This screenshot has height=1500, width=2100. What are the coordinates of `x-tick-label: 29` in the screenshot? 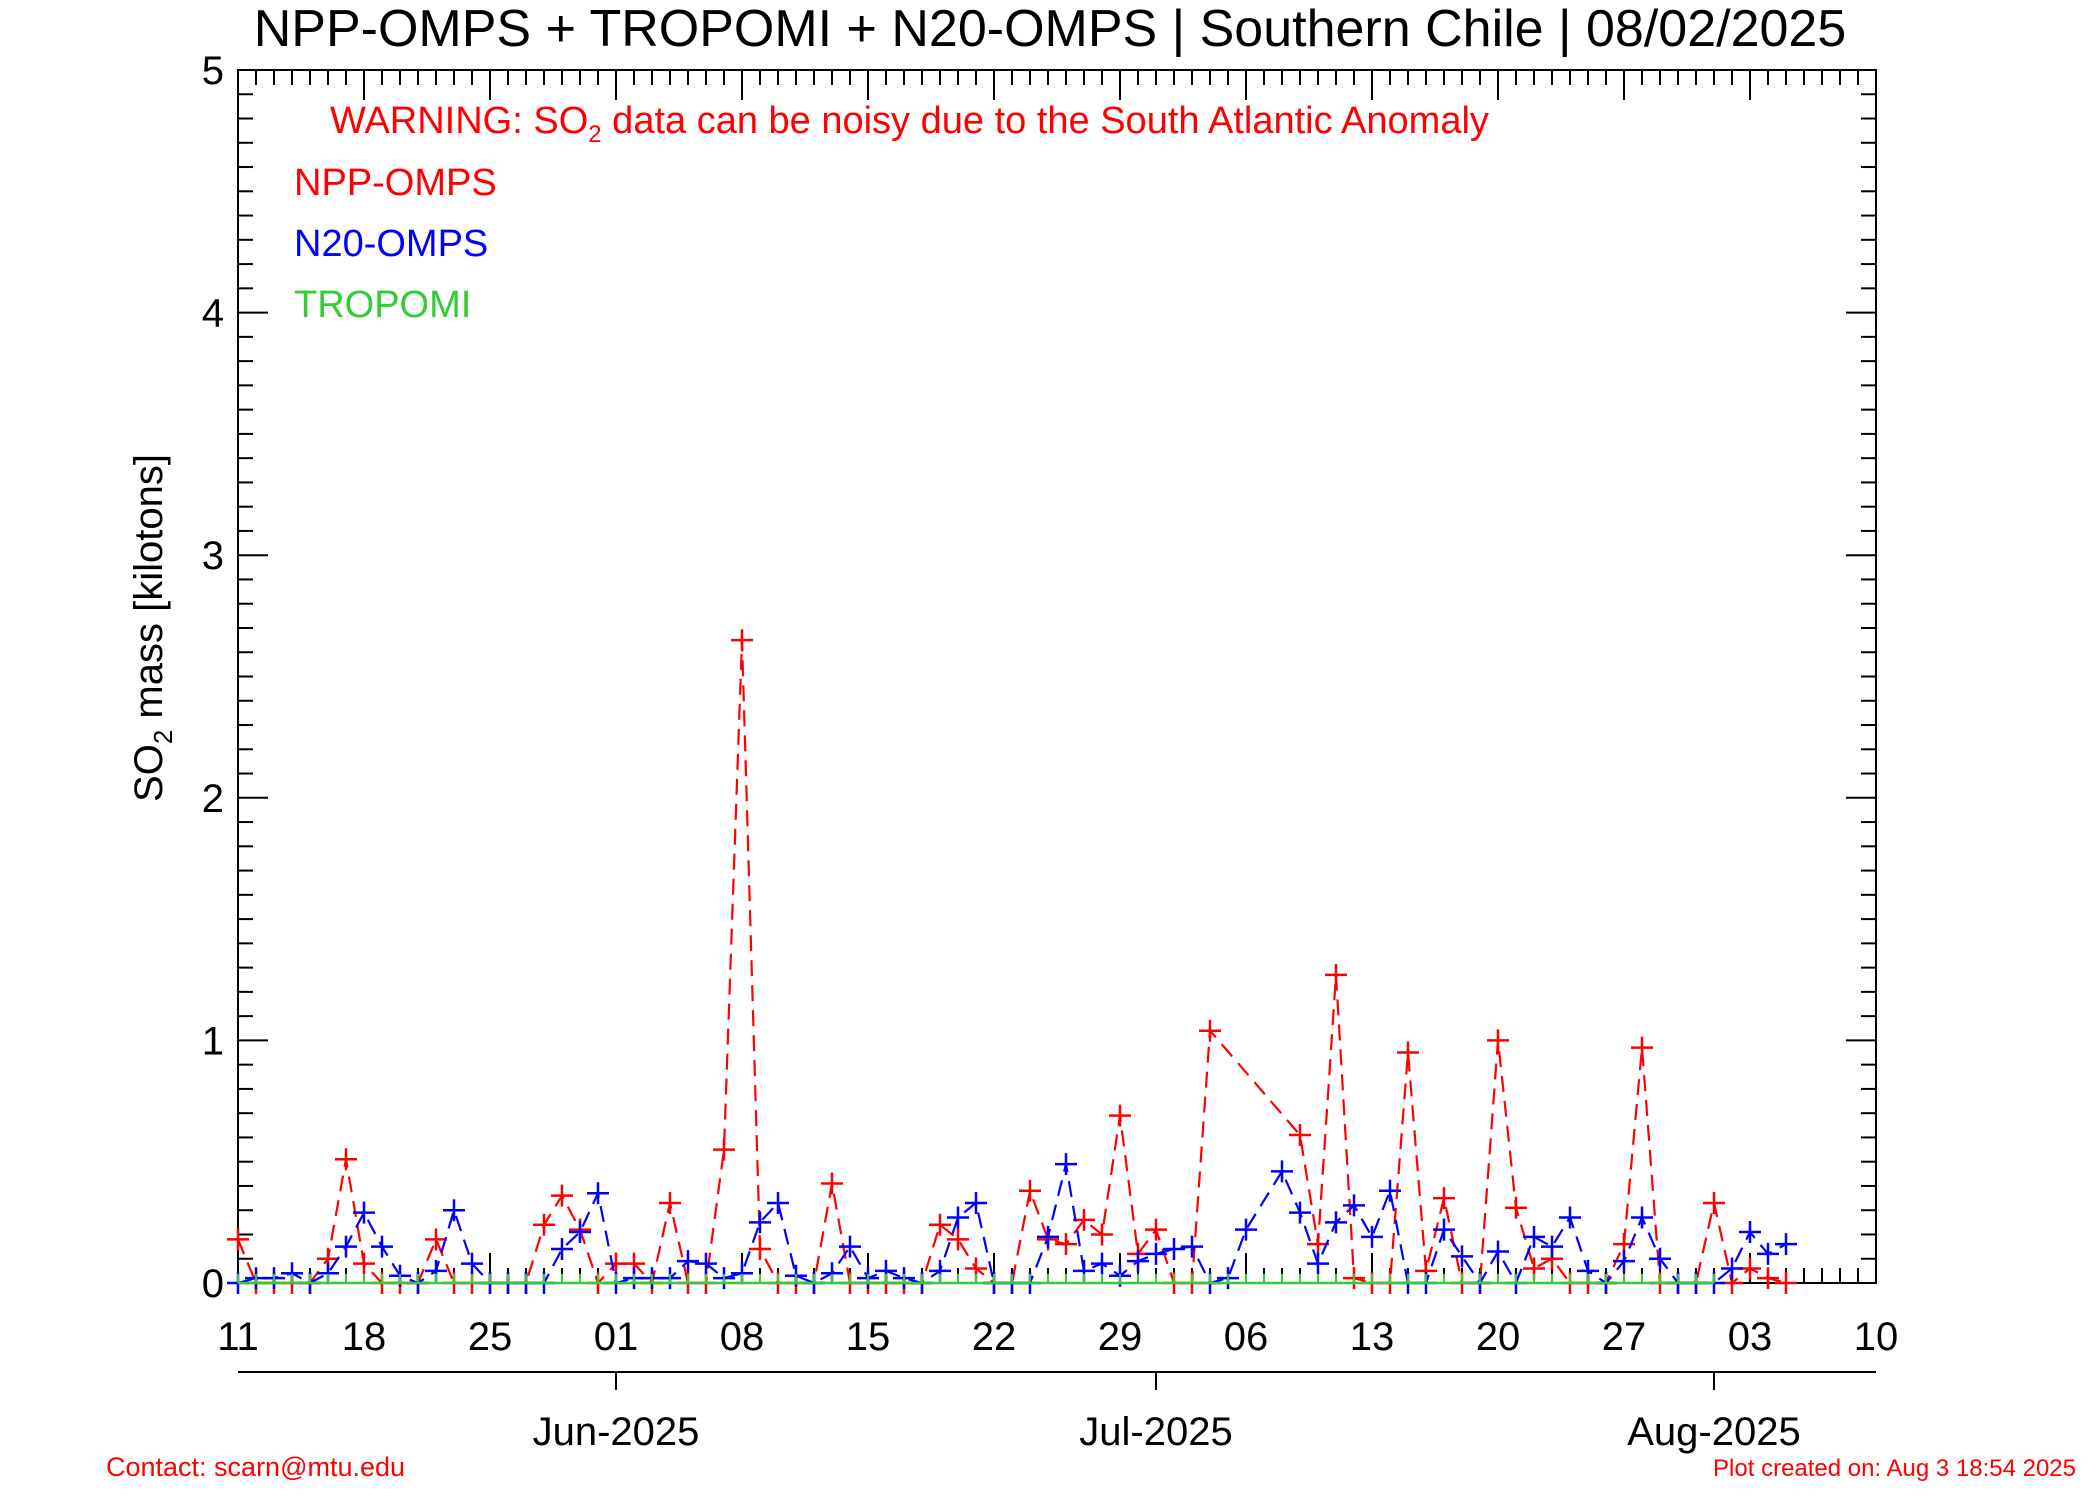 It's located at (1120, 1337).